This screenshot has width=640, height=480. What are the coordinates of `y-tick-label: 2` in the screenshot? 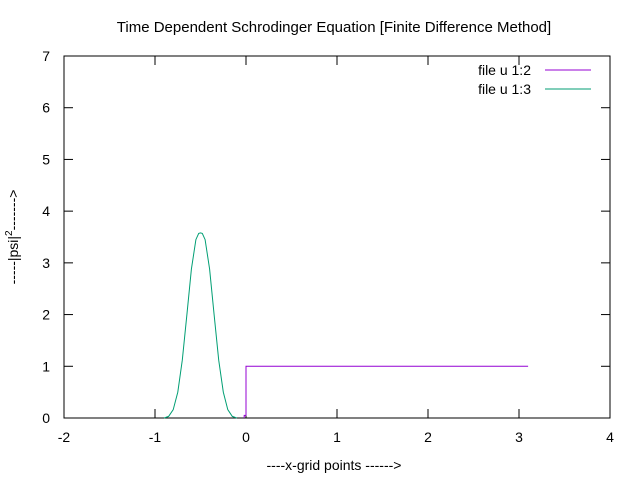 It's located at (46, 315).